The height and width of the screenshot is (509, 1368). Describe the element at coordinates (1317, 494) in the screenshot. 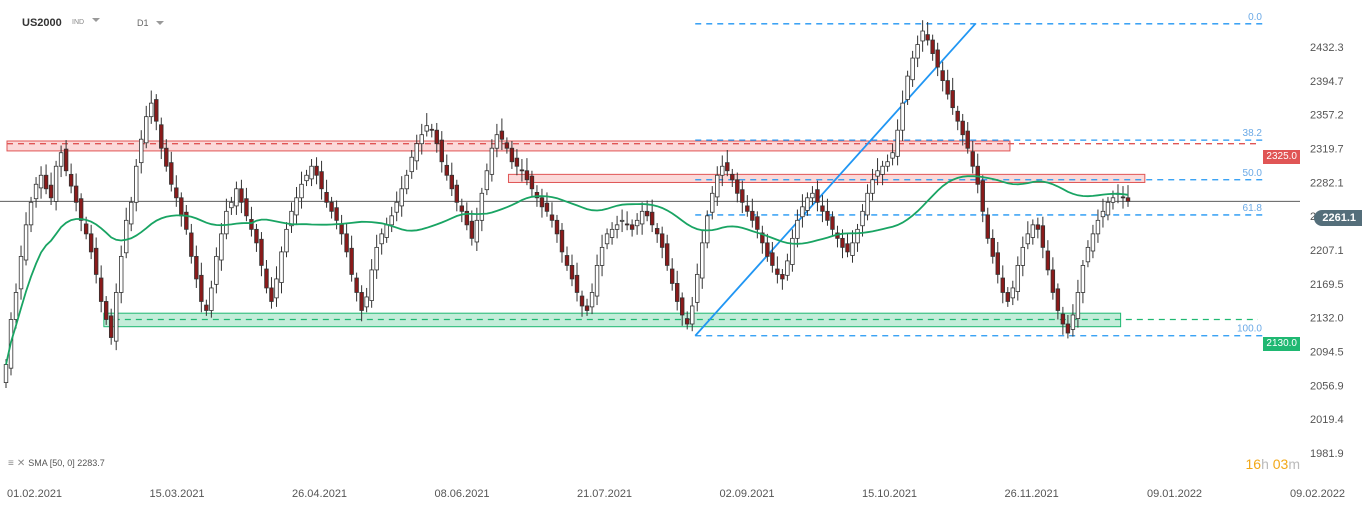

I see `x-tick-label: 09.02.2022` at that location.